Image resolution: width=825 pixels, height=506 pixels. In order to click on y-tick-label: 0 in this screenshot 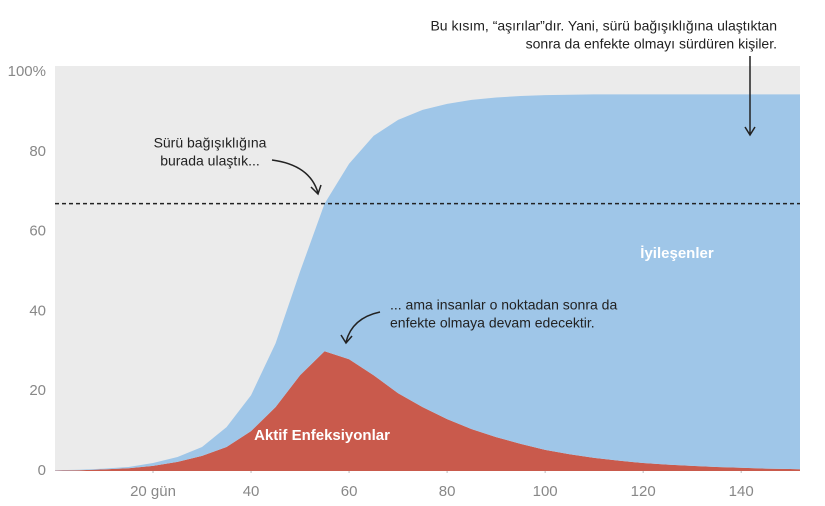, I will do `click(42, 470)`.